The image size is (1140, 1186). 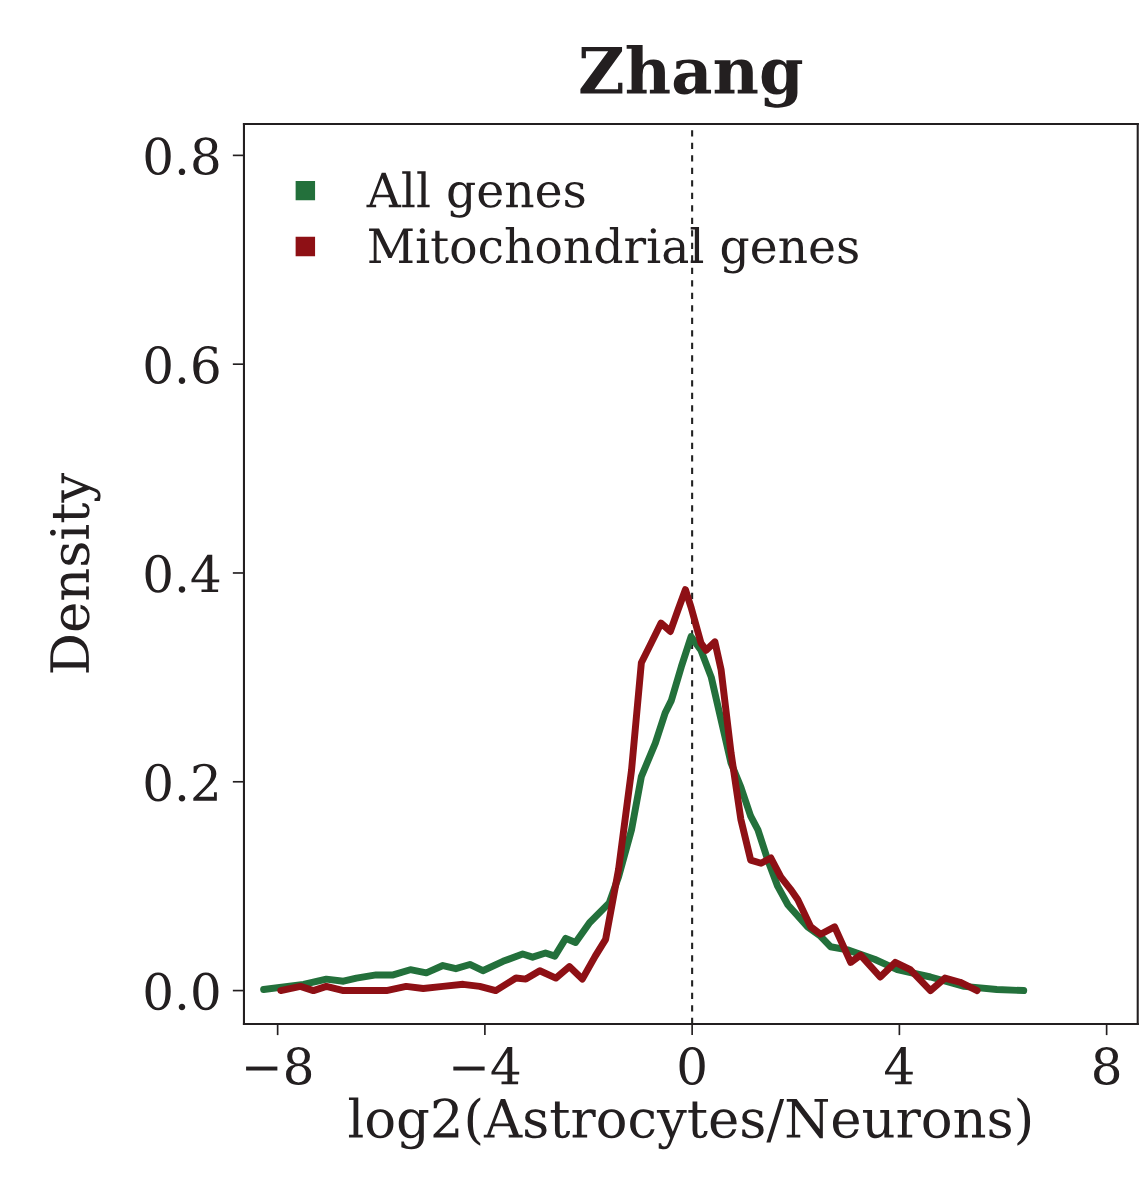 I want to click on x-tick-label: 8, so click(x=1107, y=1066).